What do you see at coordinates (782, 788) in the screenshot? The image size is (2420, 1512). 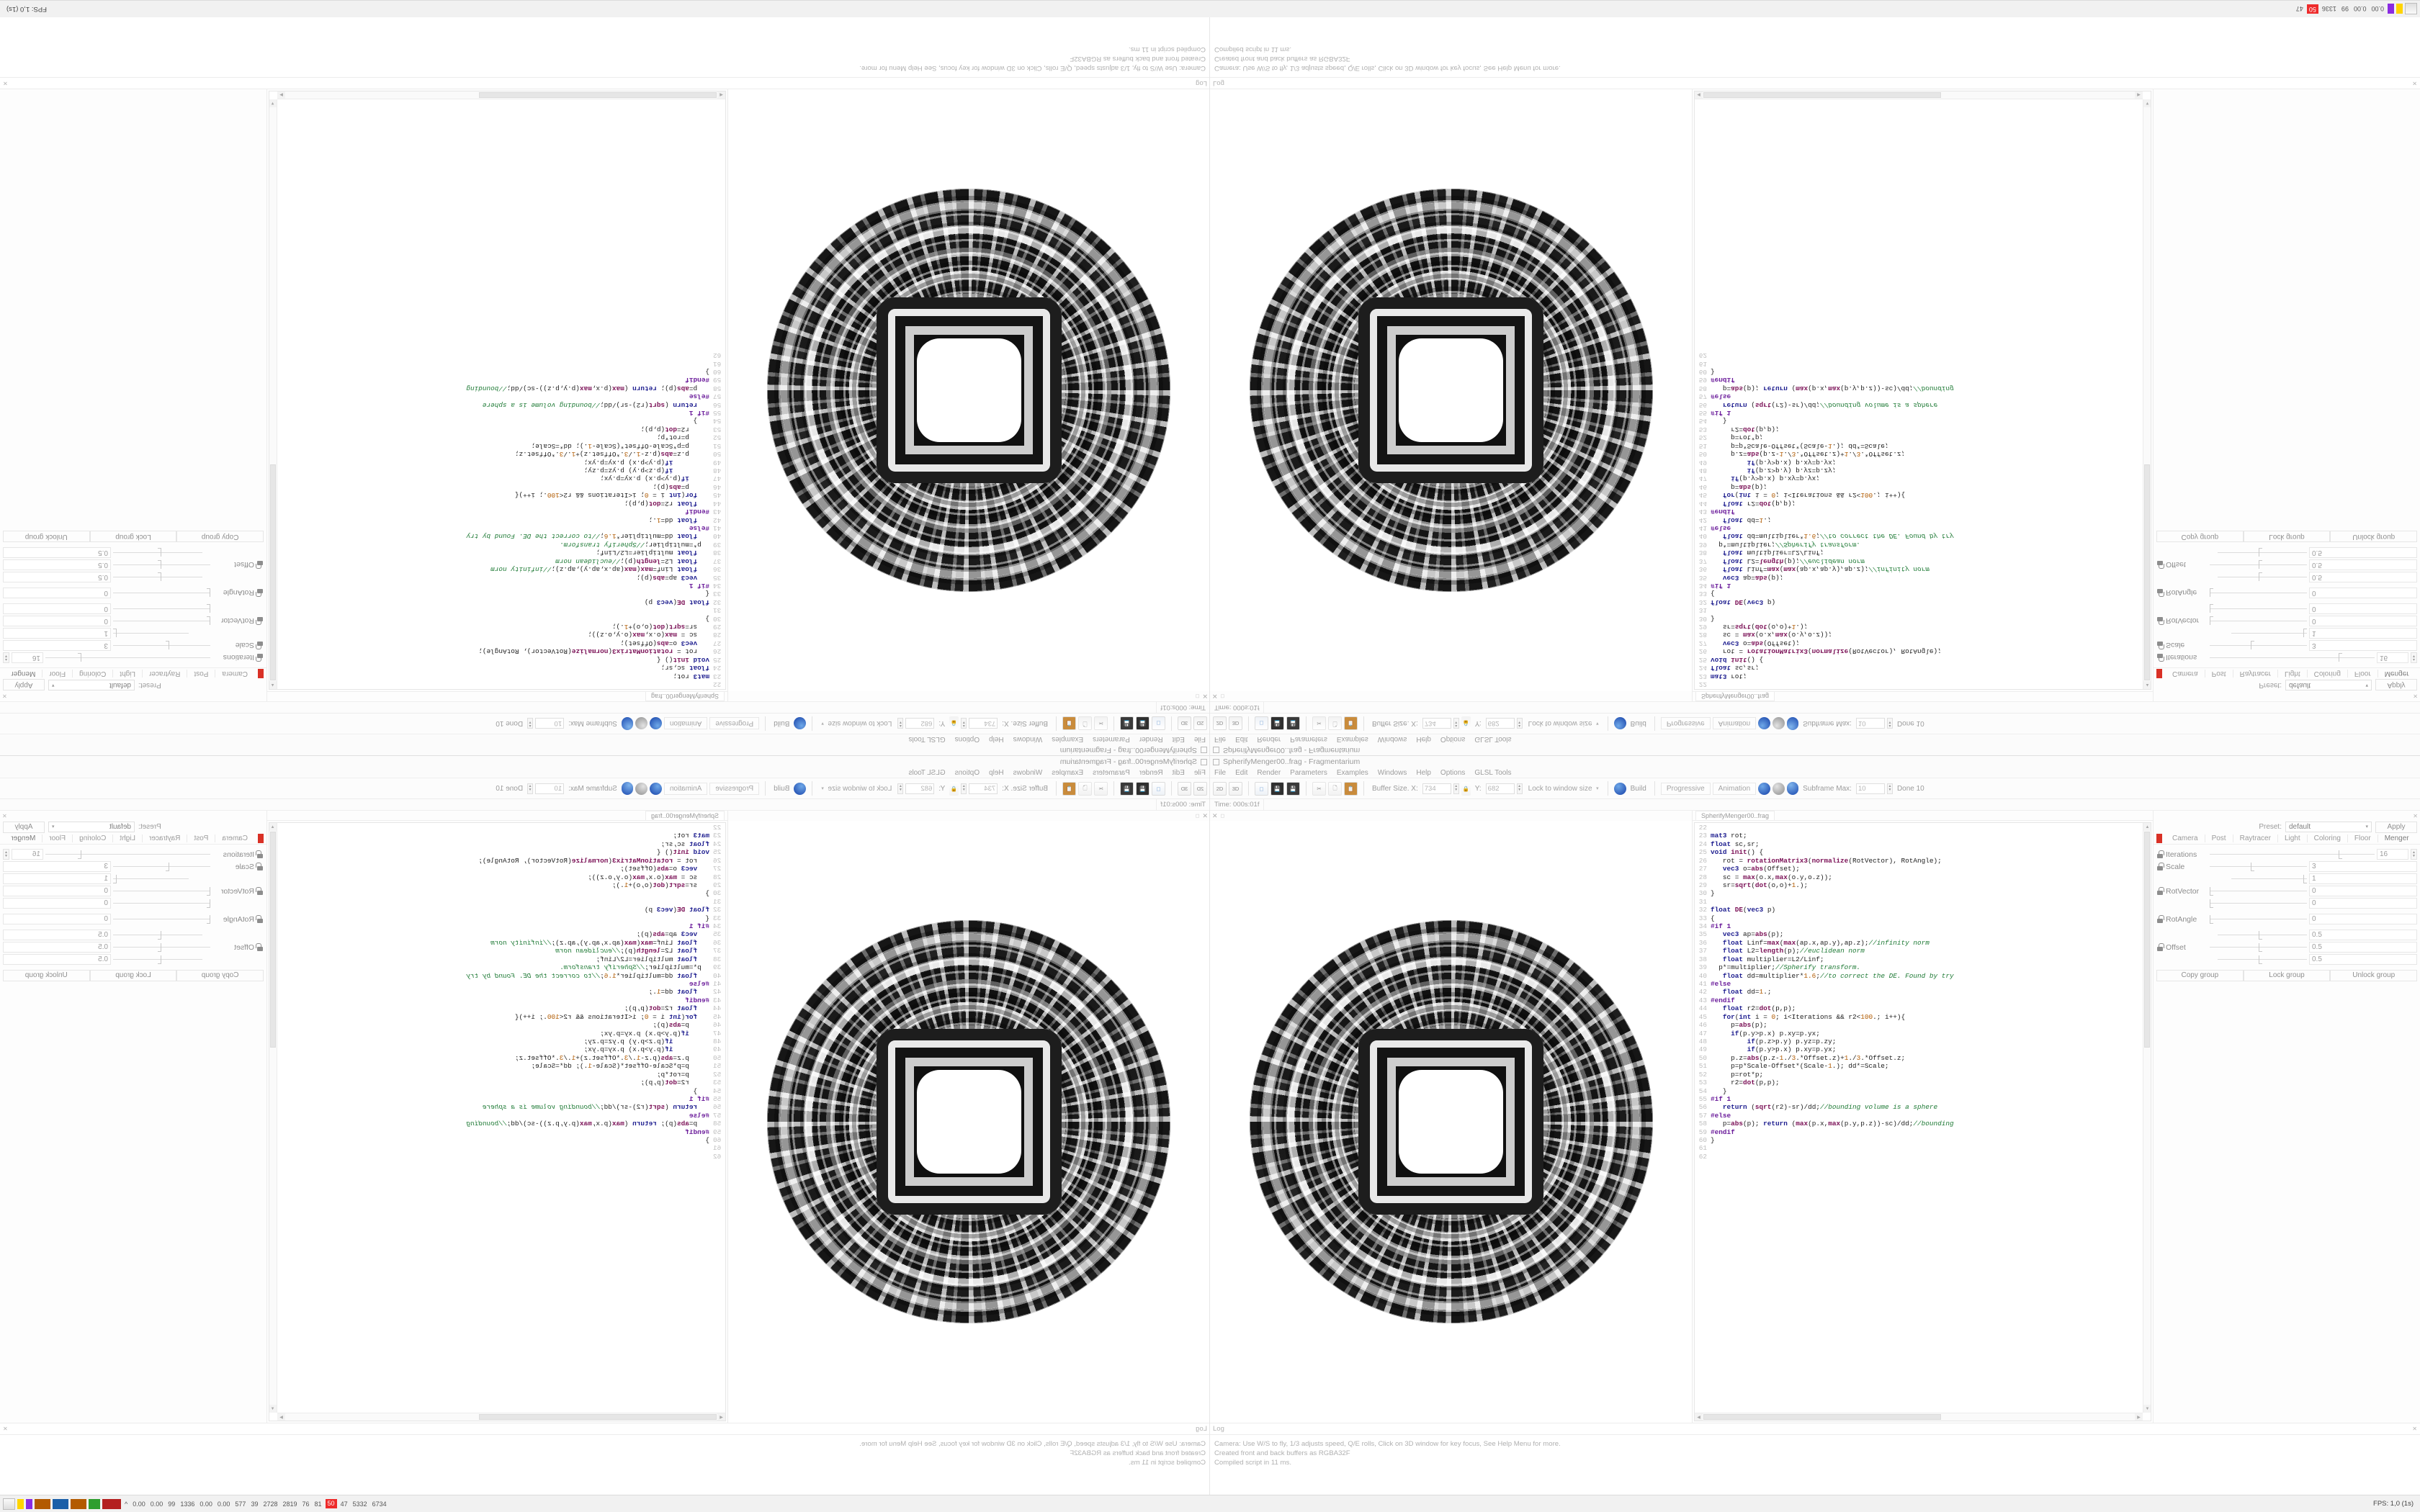 I see `build-label: Build` at bounding box center [782, 788].